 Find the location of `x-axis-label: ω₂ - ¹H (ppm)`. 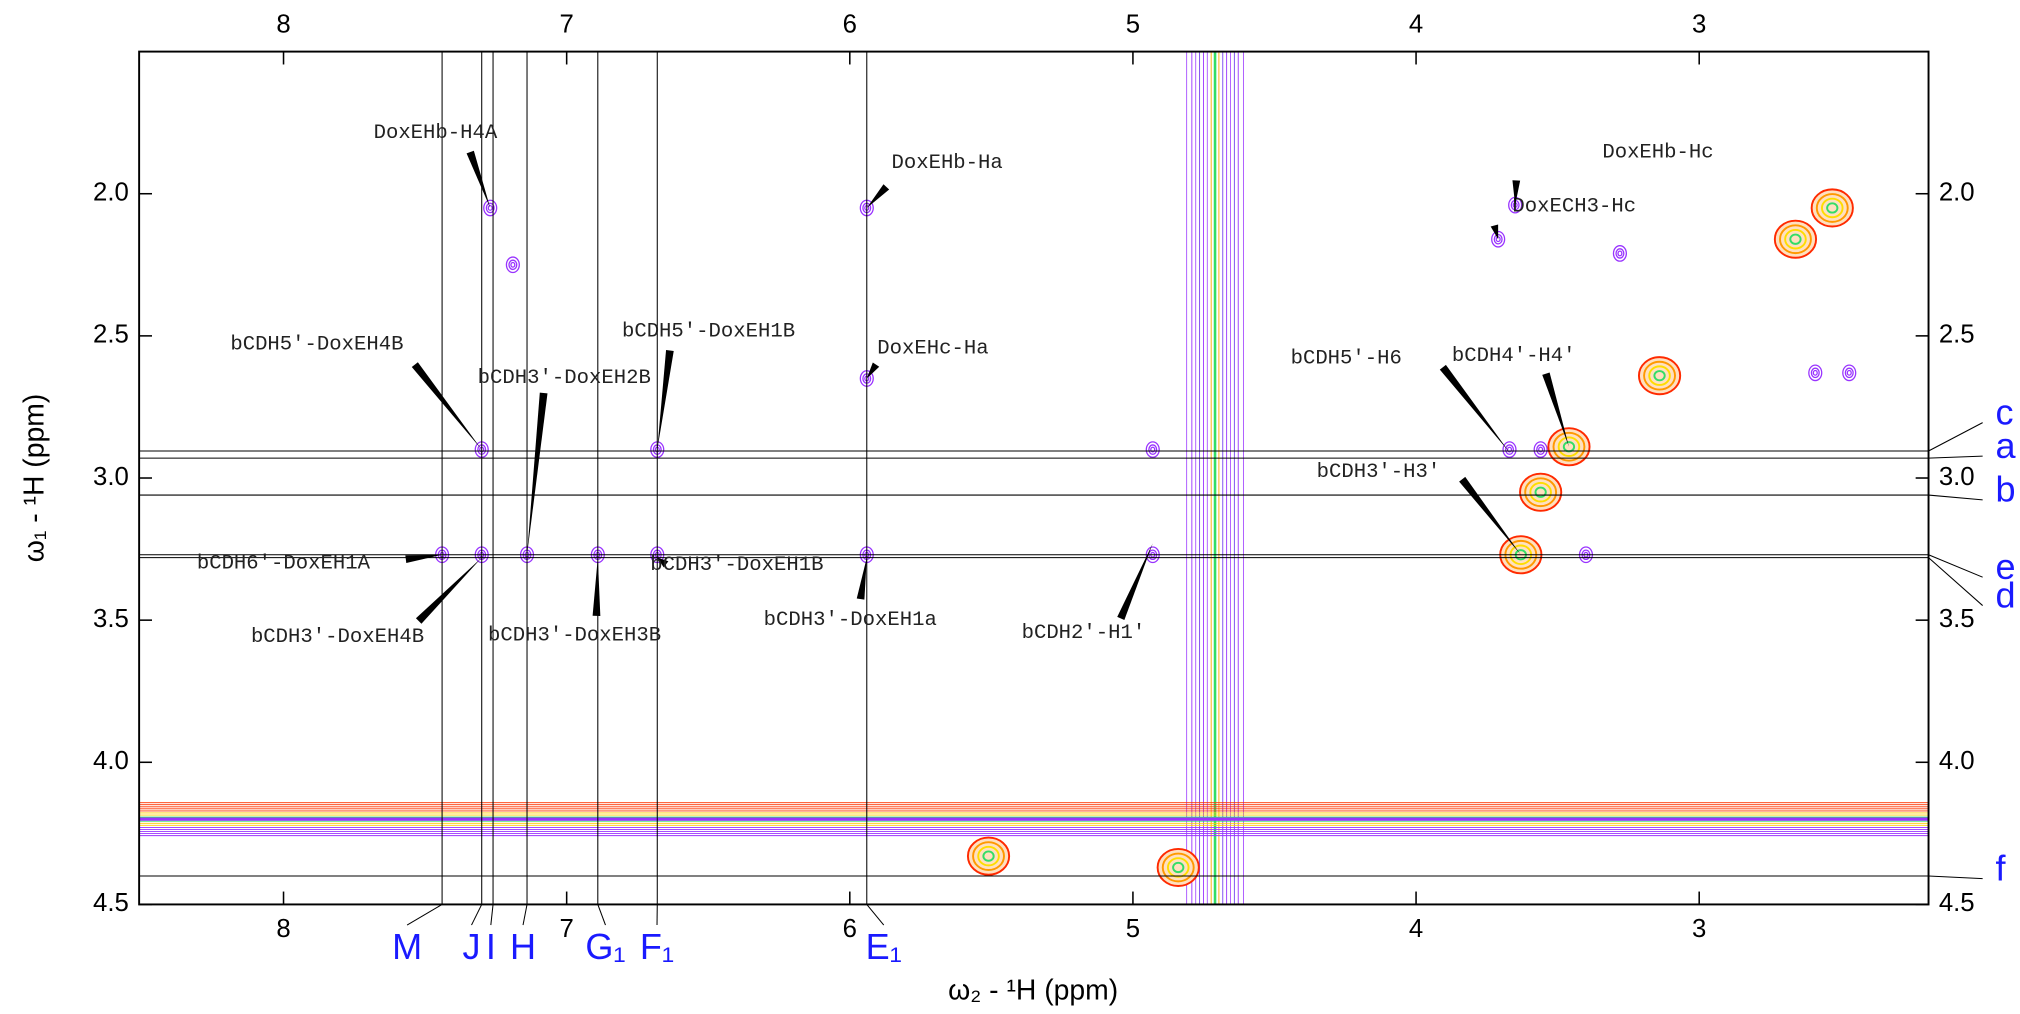

x-axis-label: ω₂ - ¹H (ppm) is located at coordinates (1033, 991).